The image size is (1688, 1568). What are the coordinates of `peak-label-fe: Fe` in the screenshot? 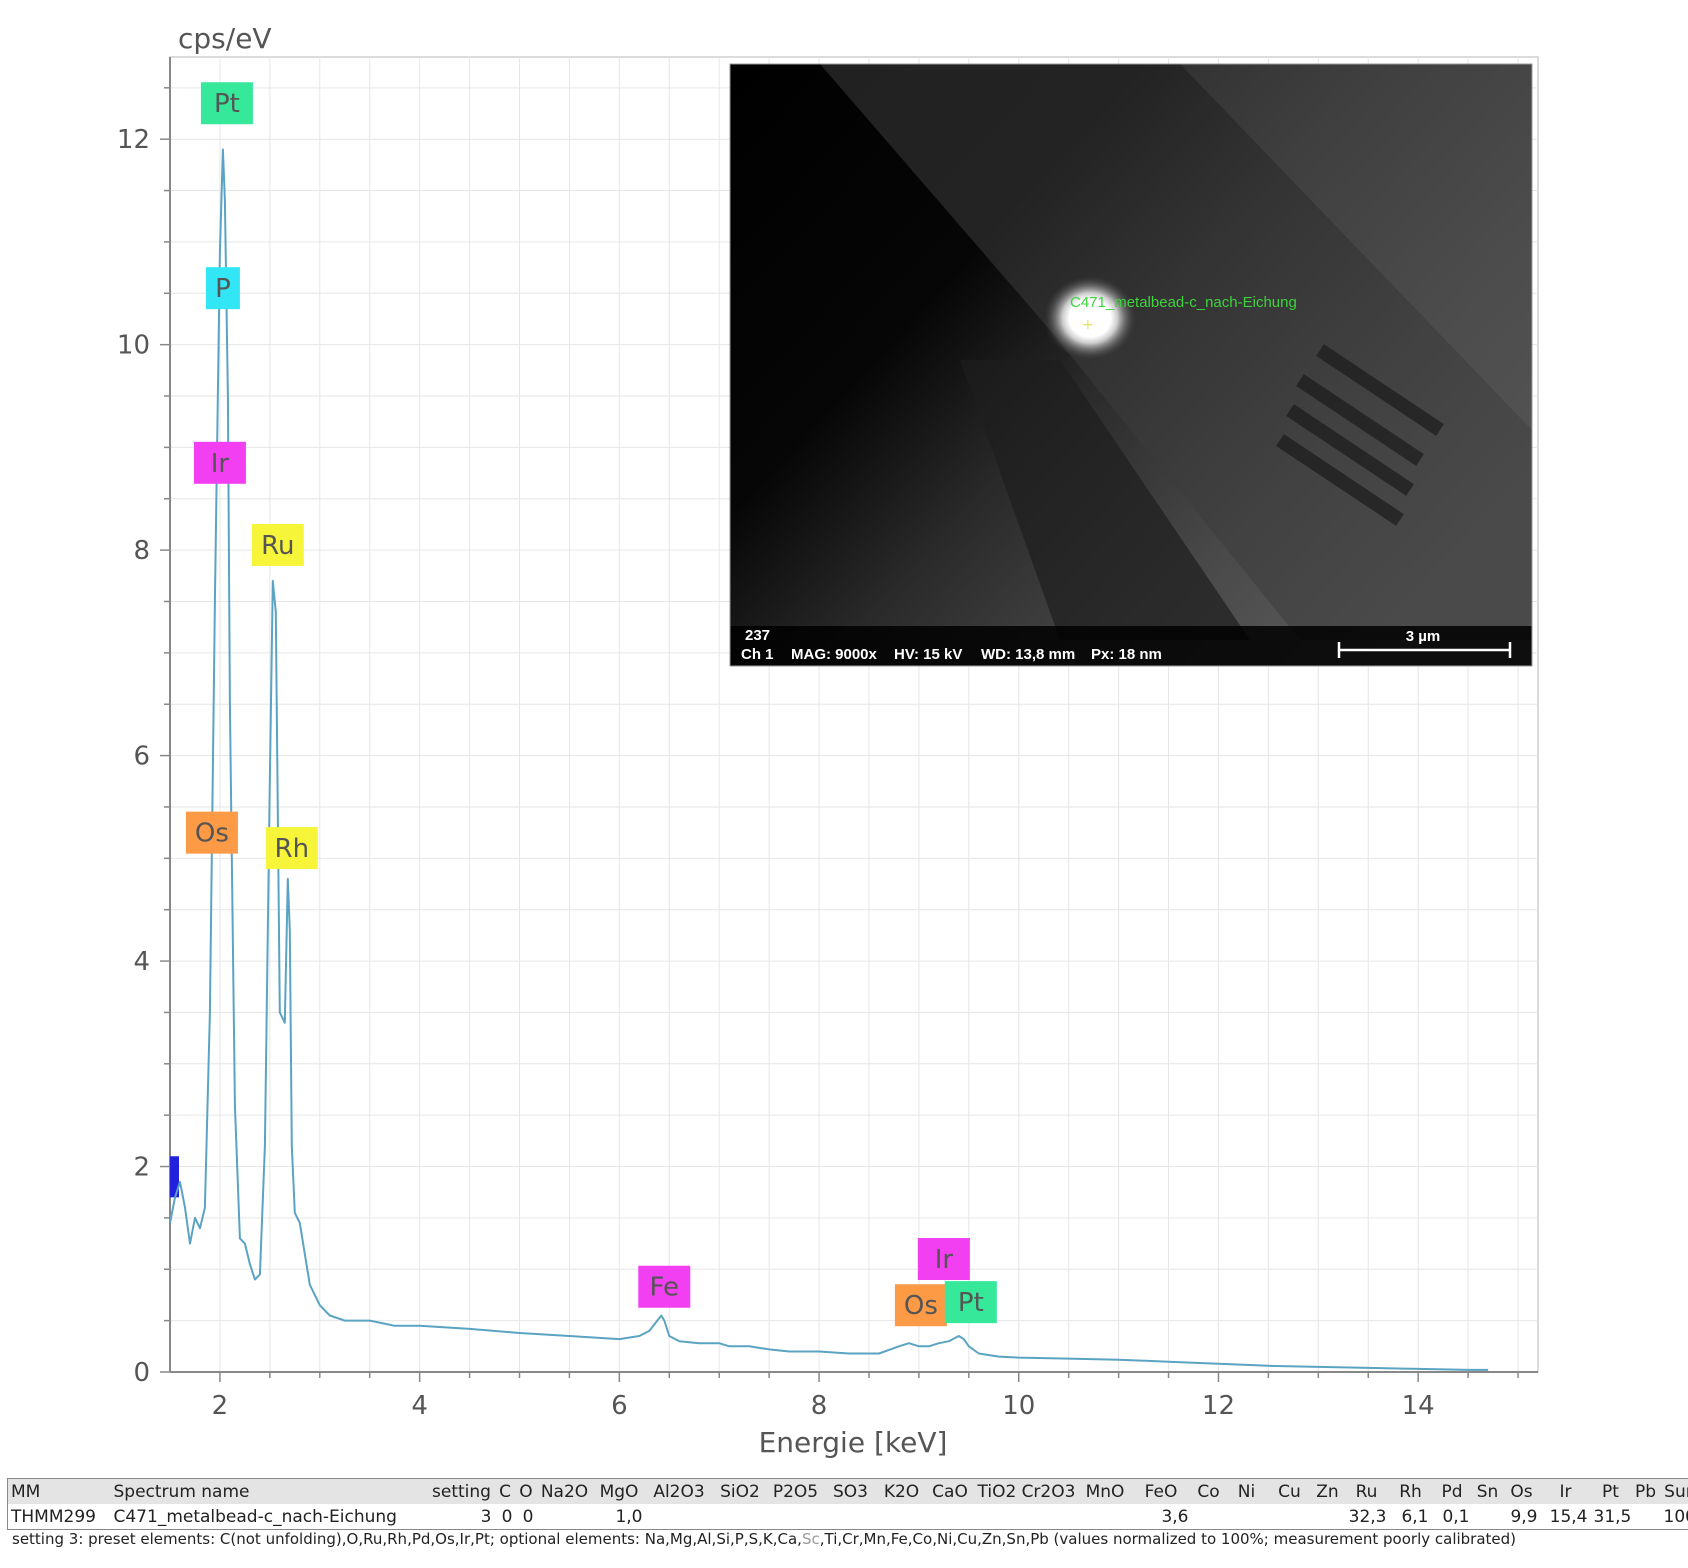 It's located at (664, 1286).